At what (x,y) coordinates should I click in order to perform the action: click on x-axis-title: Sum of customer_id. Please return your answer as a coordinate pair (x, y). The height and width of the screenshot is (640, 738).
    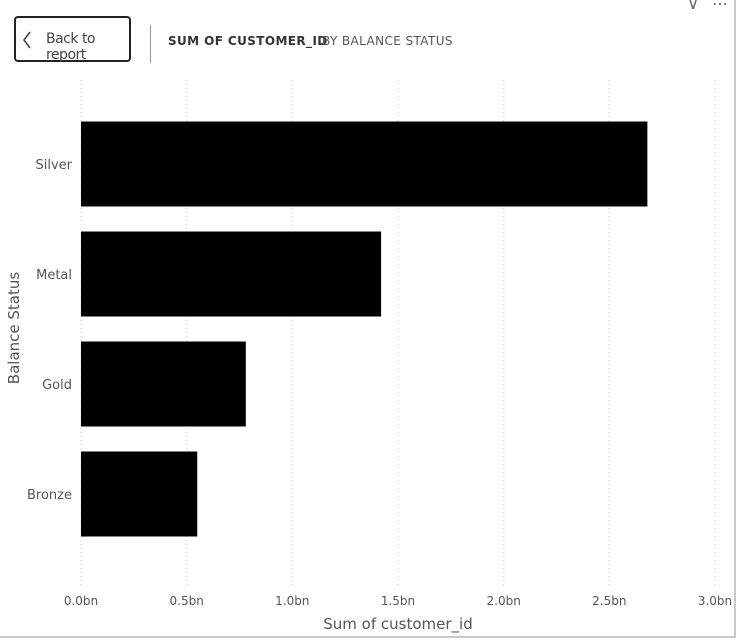
    Looking at the image, I should click on (397, 624).